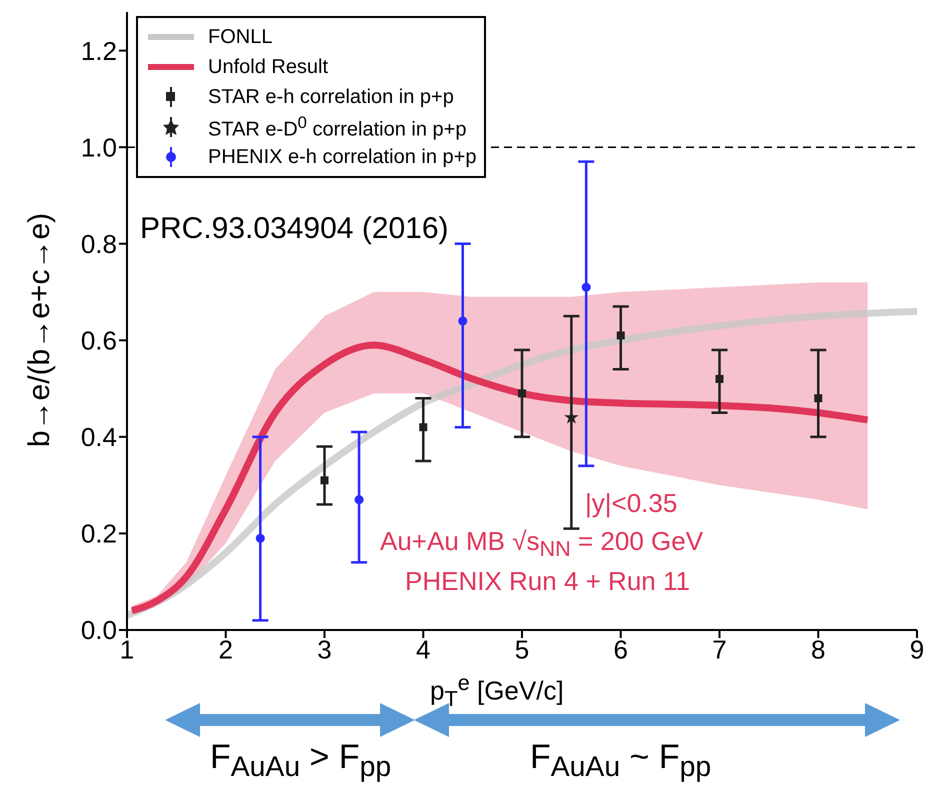 The width and height of the screenshot is (930, 791). I want to click on y-tick-label: 0.6, so click(98, 341).